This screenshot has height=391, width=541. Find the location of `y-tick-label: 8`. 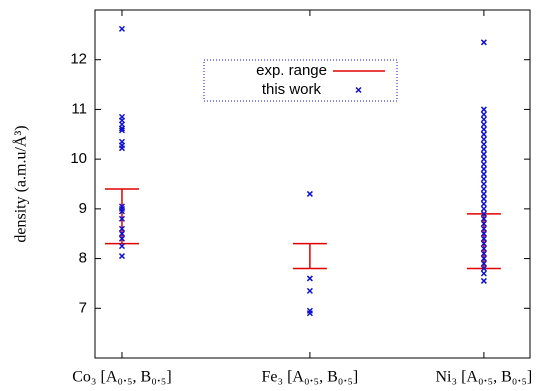

y-tick-label: 8 is located at coordinates (83, 258).